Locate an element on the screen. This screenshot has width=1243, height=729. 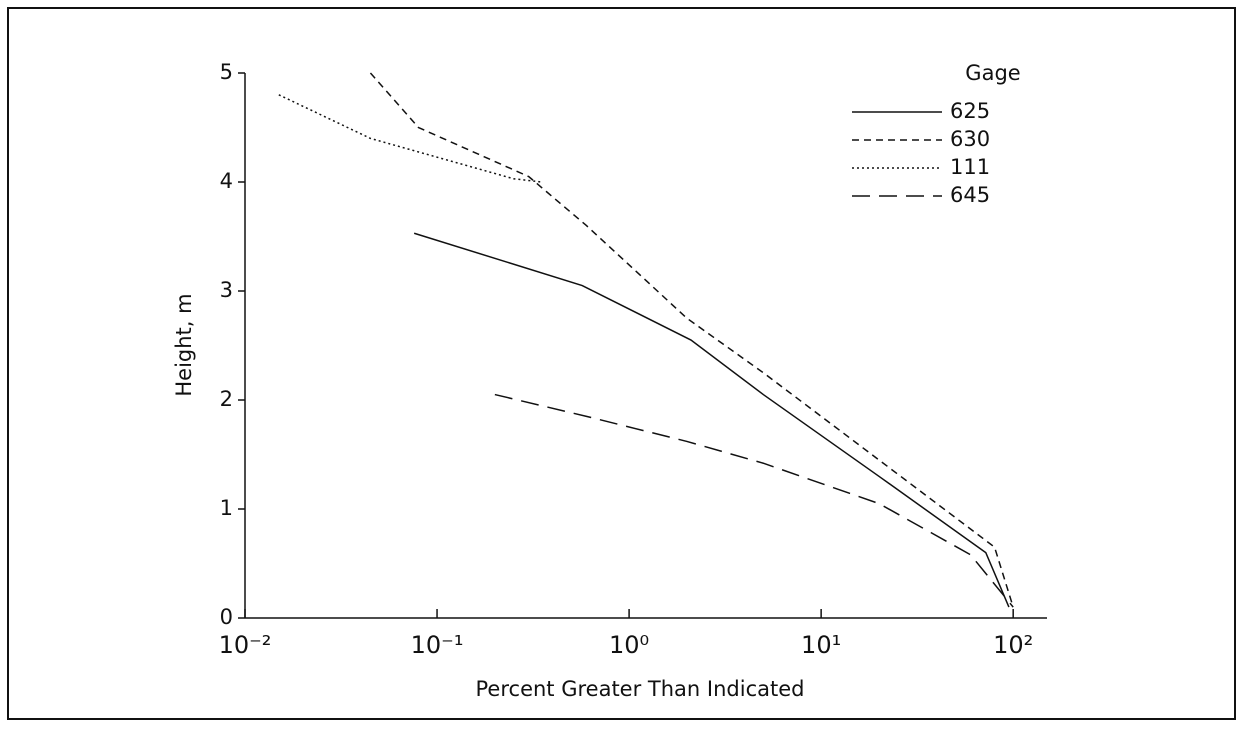
legend-label: 111 is located at coordinates (970, 167).